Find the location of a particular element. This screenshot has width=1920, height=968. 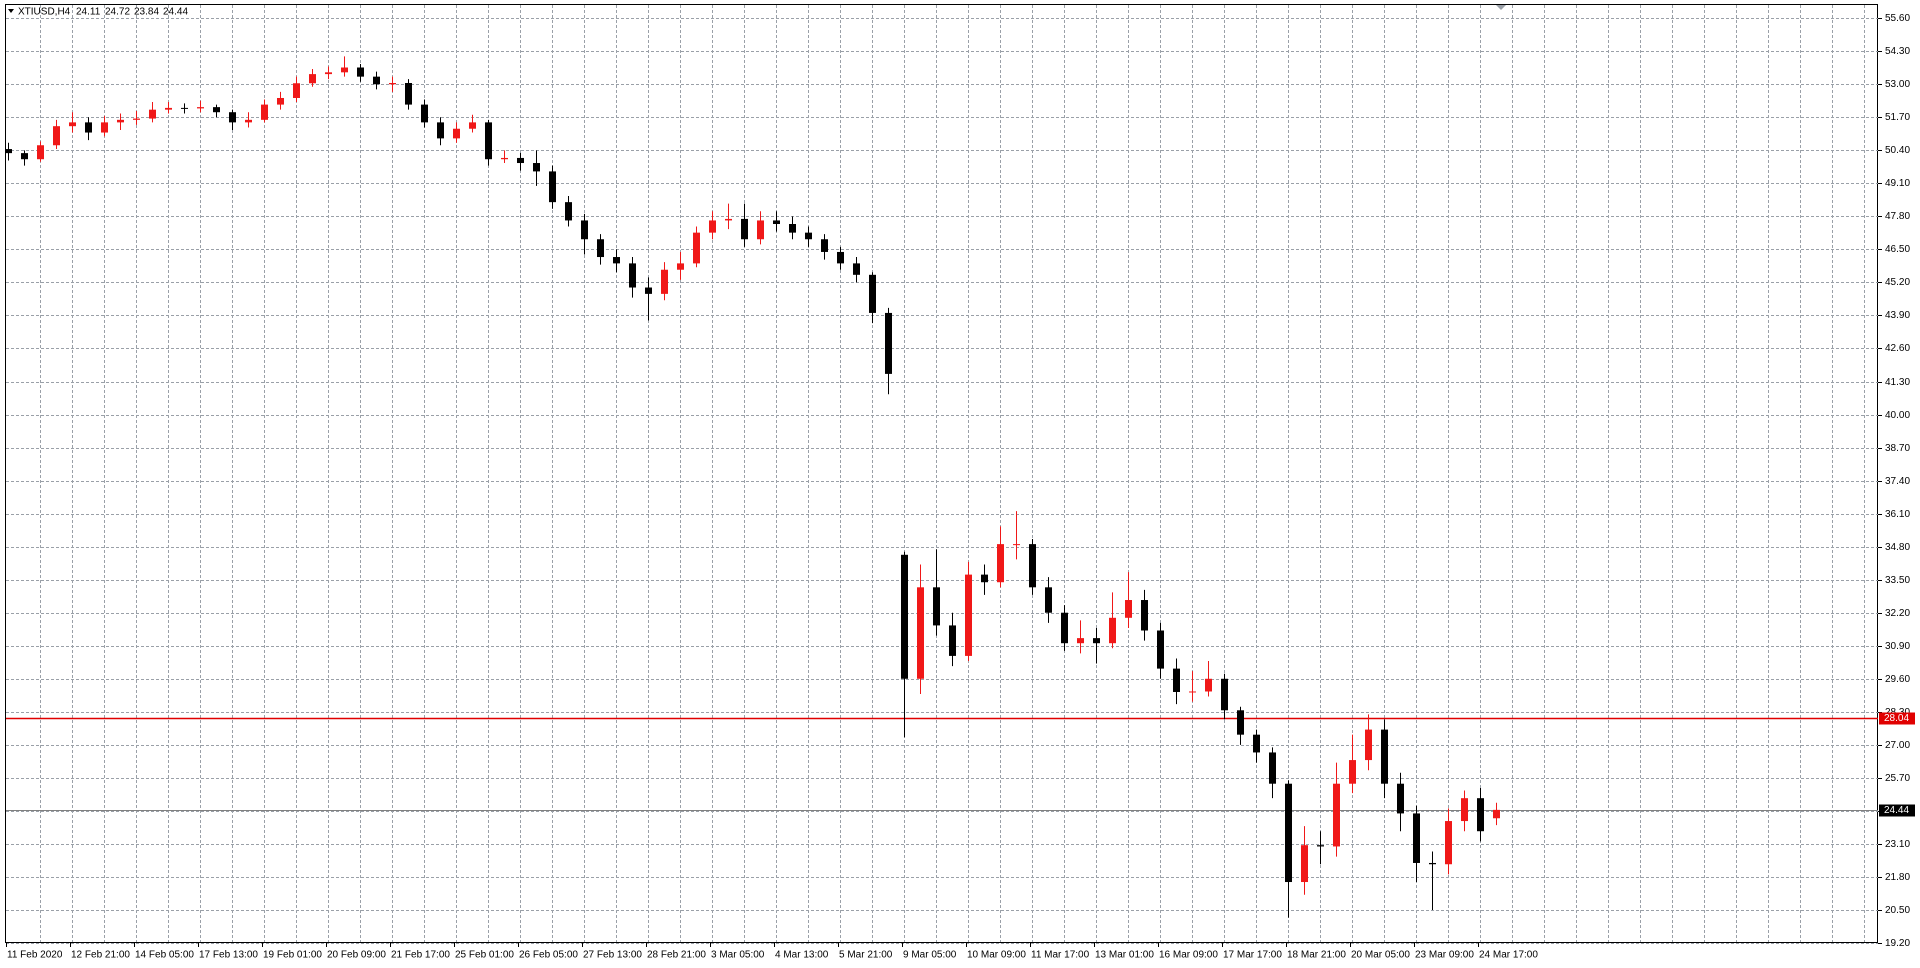

last-close: 24.44 is located at coordinates (175, 12).